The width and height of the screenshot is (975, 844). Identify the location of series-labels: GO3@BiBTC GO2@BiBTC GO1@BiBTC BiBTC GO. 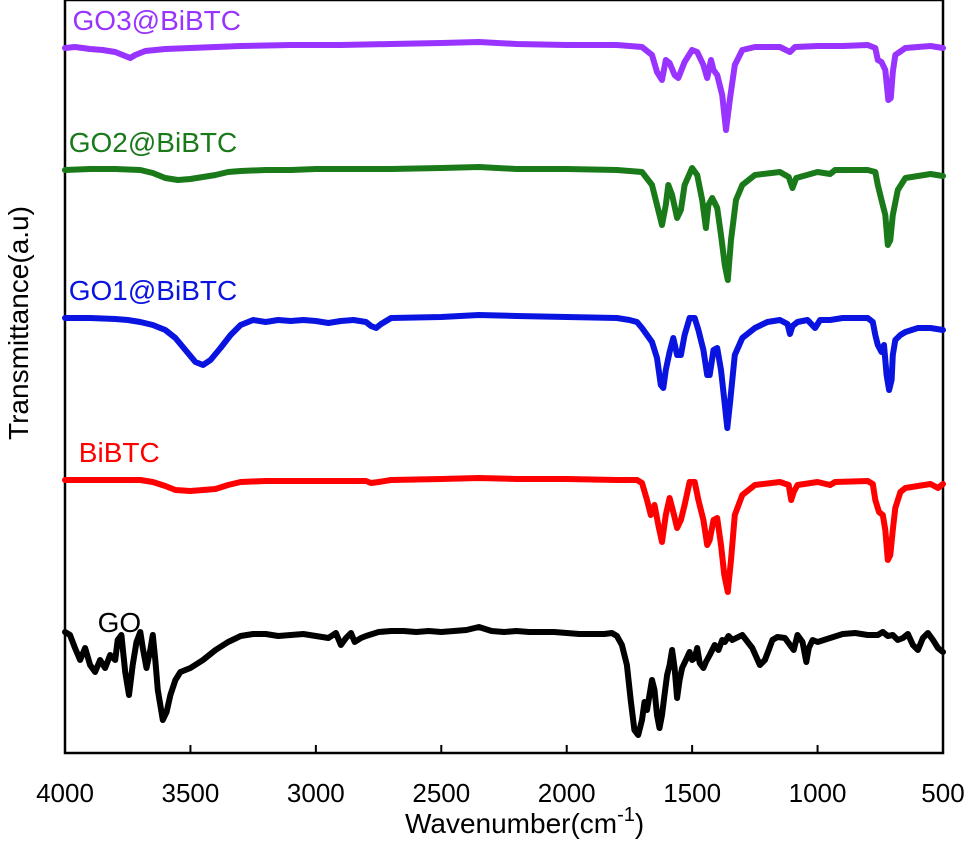
(155, 321).